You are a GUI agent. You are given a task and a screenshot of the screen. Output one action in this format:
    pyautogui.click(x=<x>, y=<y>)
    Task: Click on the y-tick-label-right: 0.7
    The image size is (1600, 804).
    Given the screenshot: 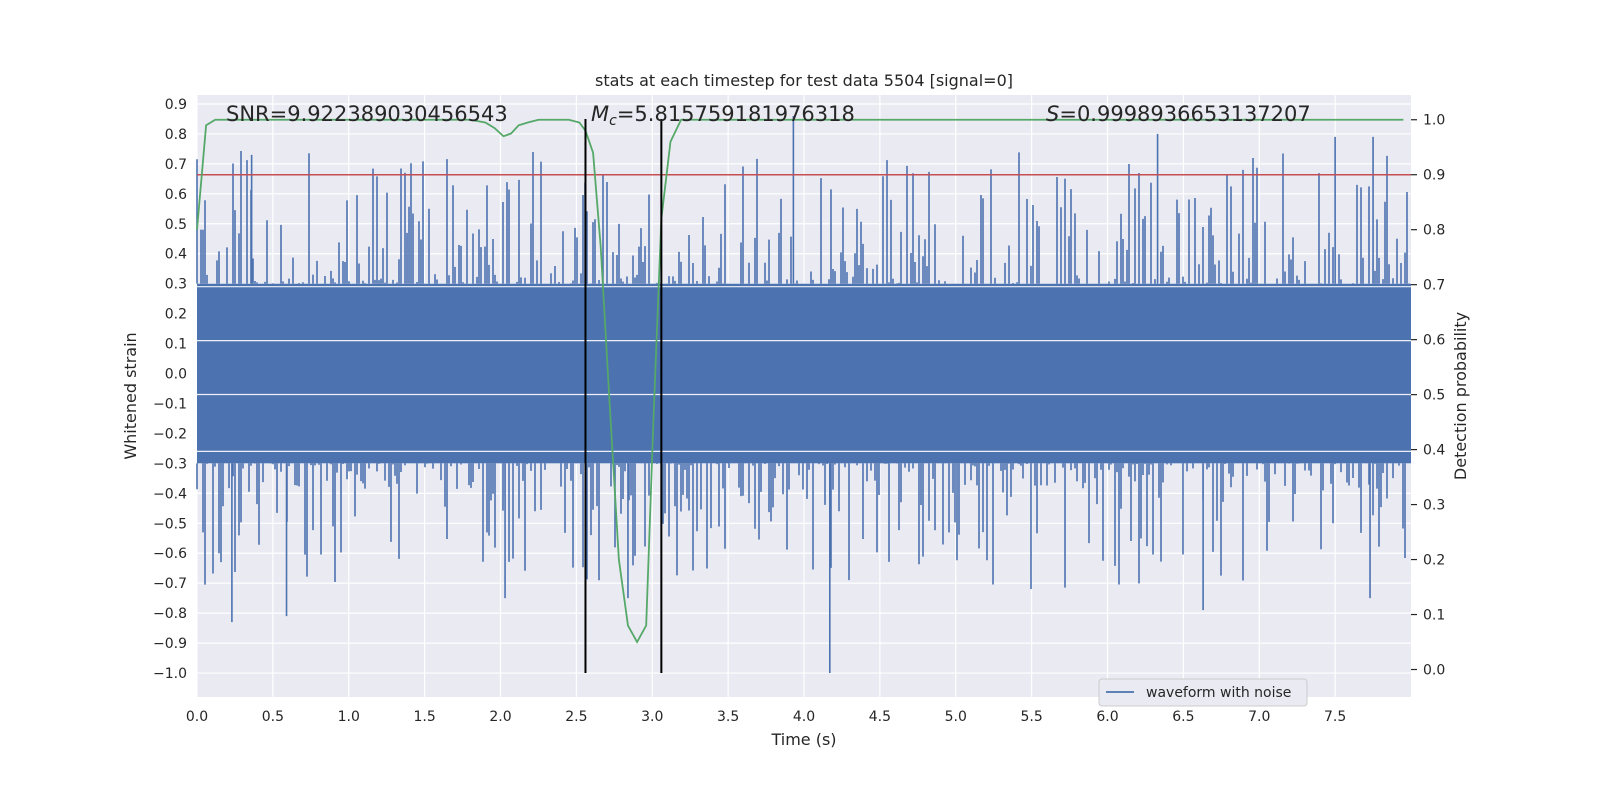 What is the action you would take?
    pyautogui.click(x=1434, y=286)
    